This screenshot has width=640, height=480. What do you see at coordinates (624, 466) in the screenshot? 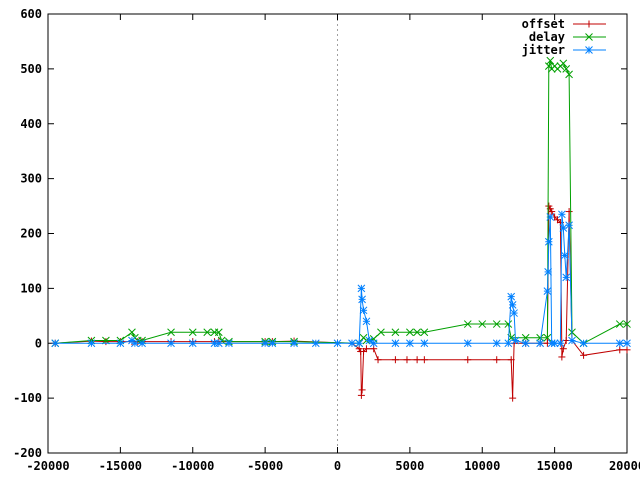
I see `x-tick-label: 20000` at bounding box center [624, 466].